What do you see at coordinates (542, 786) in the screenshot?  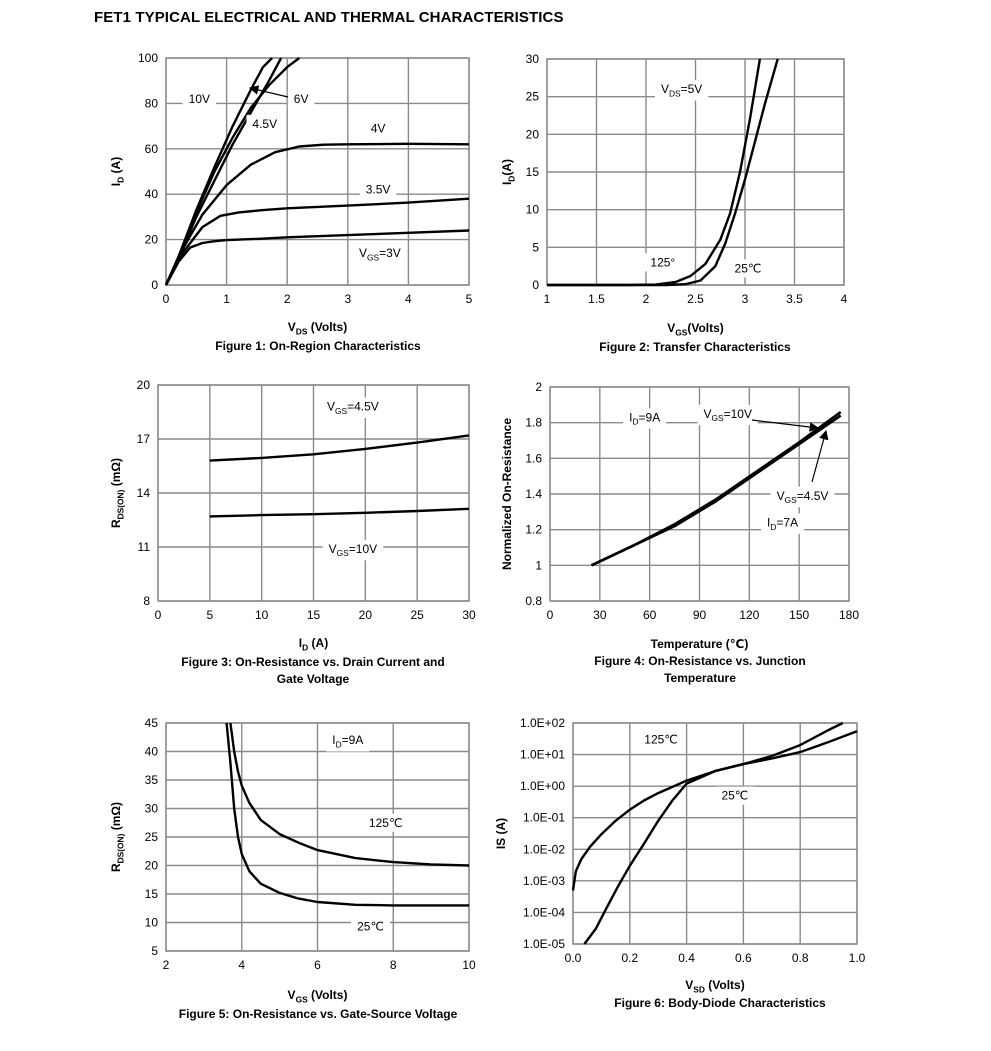 I see `y-tick-label: 1.0E+00` at bounding box center [542, 786].